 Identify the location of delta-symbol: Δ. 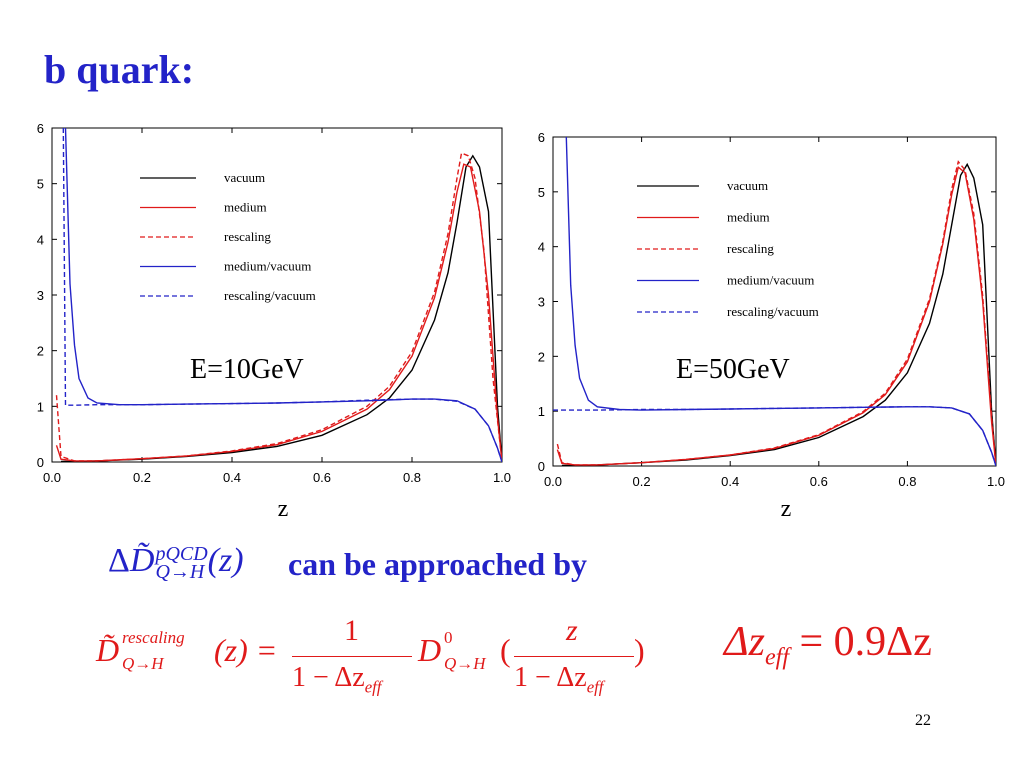
(119, 560).